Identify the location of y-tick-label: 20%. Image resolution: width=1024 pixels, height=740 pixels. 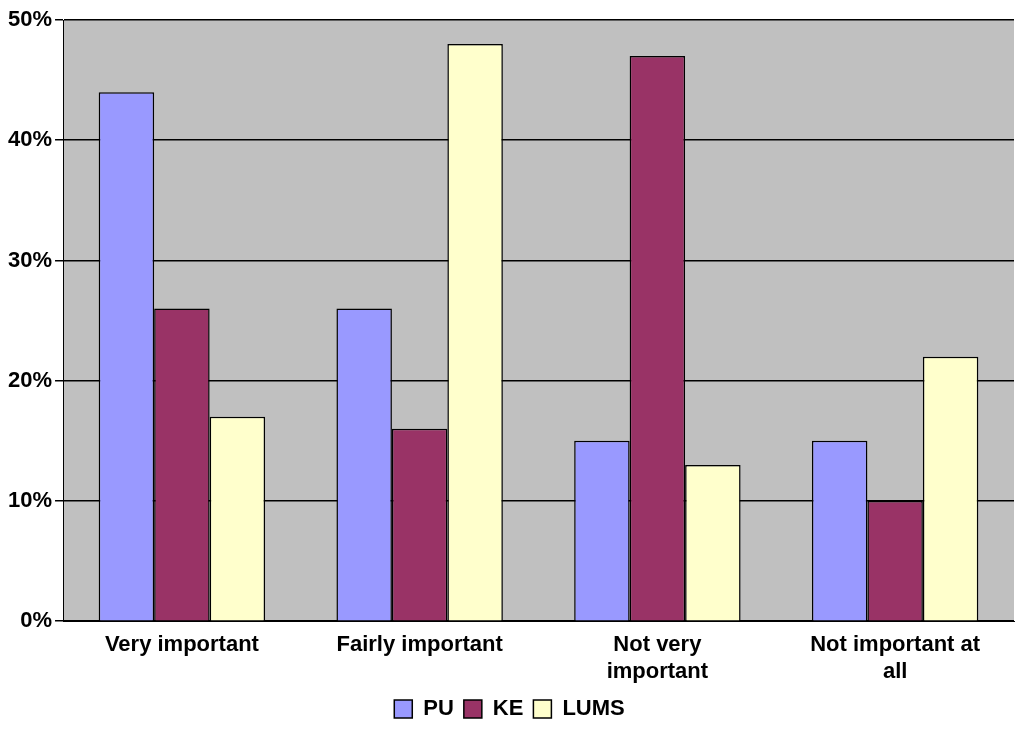
(30, 379).